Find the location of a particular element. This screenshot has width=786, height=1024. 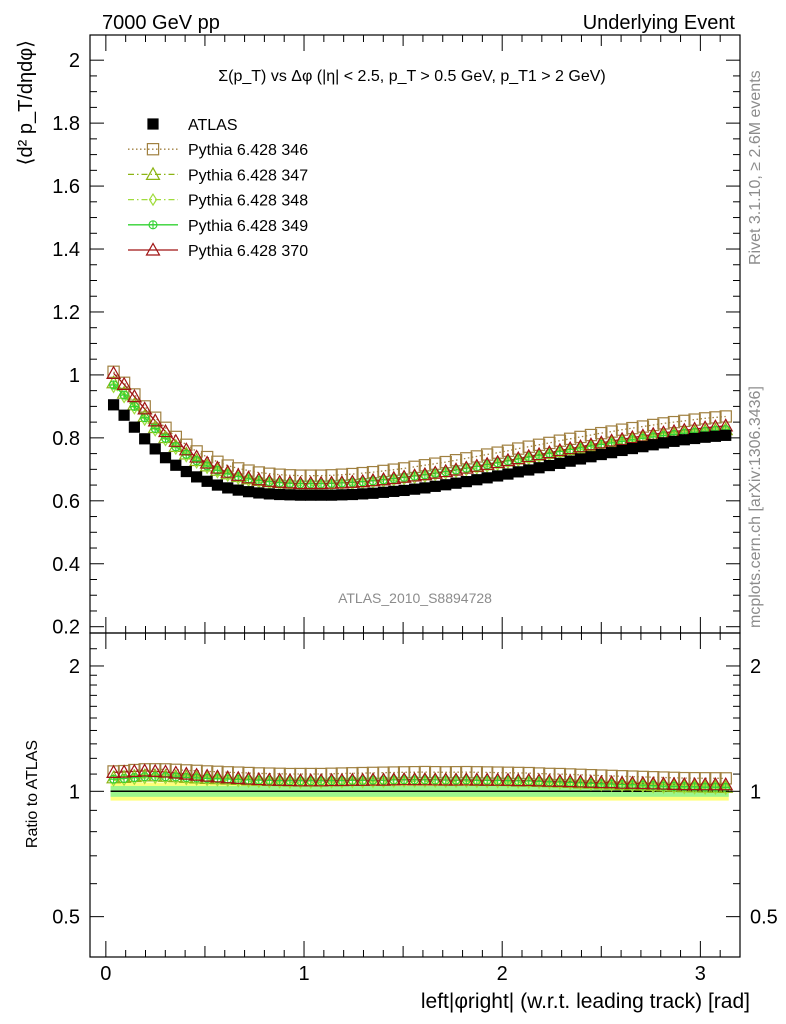

analysis-id: ATLAS_2010_S8894728 is located at coordinates (415, 598).